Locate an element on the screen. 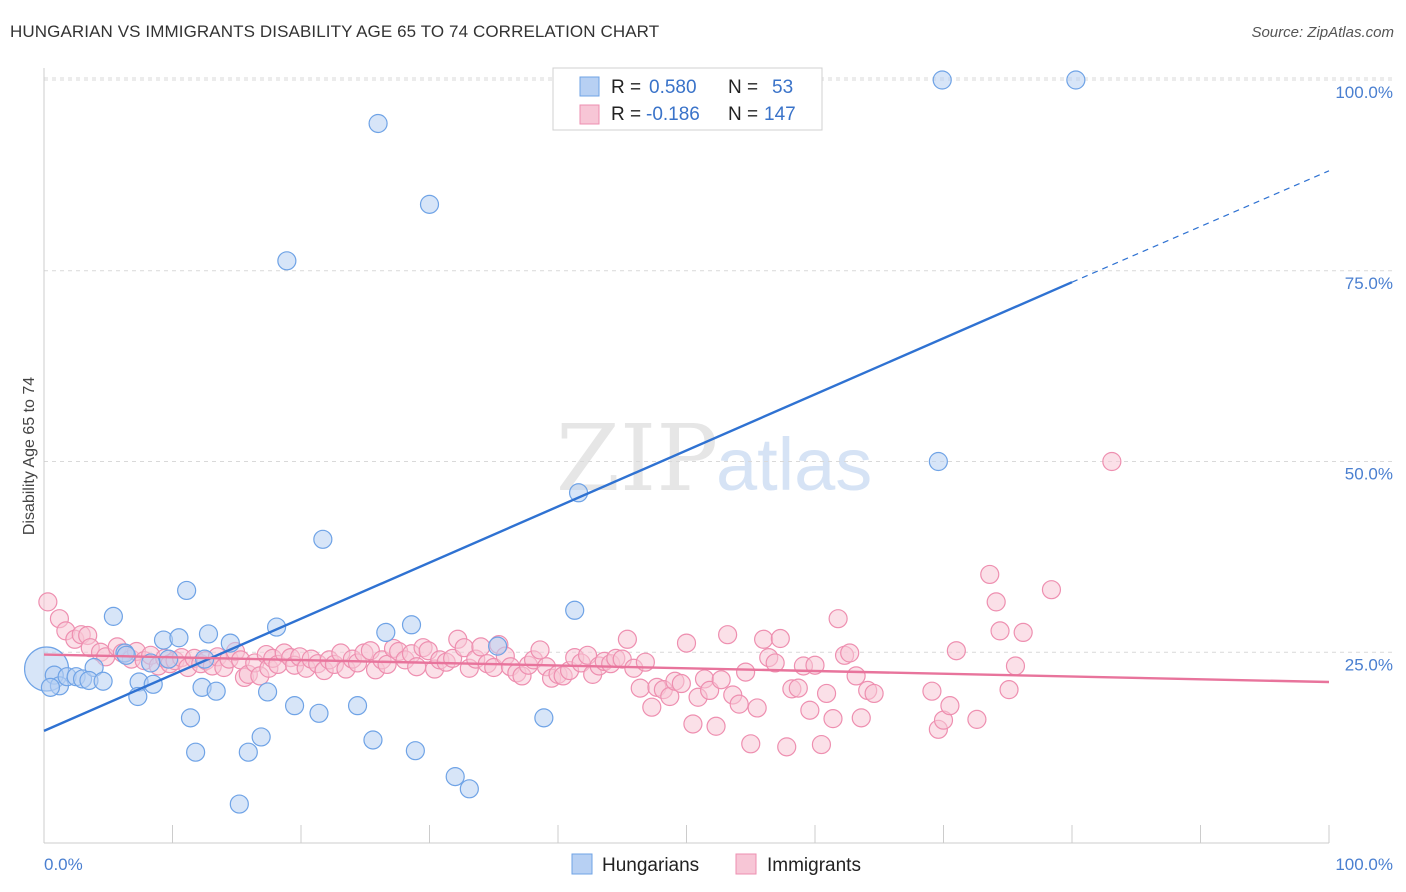 This screenshot has height=892, width=1406. y-tick-label-2: 75.0% is located at coordinates (1369, 283).